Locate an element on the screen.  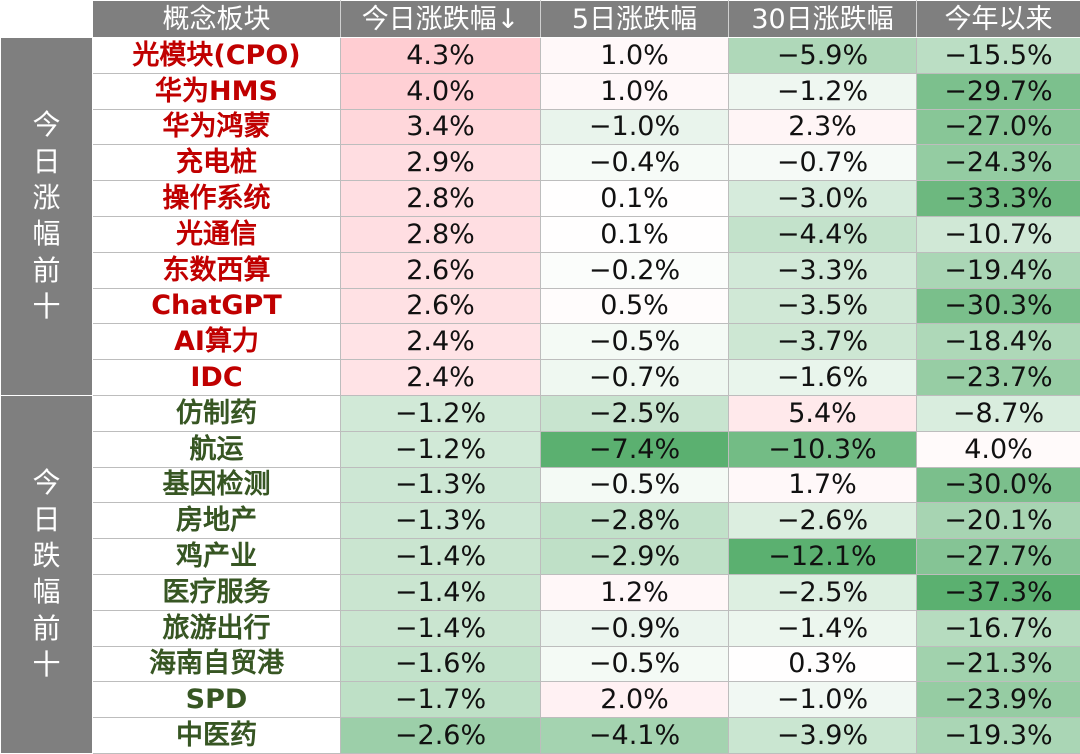
5day-change-cell: 0.1% is located at coordinates (635, 199).